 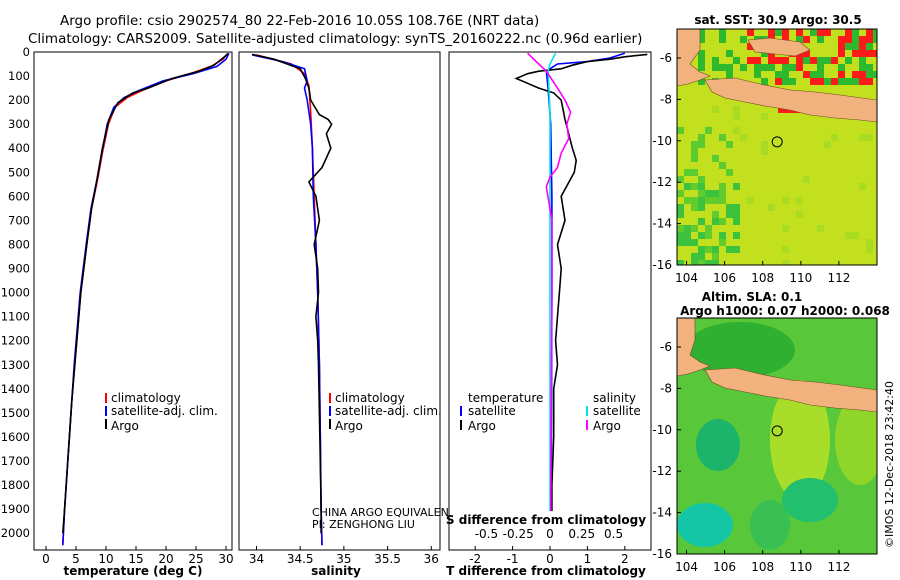 What do you see at coordinates (513, 559) in the screenshot?
I see `x-tick-label: -1` at bounding box center [513, 559].